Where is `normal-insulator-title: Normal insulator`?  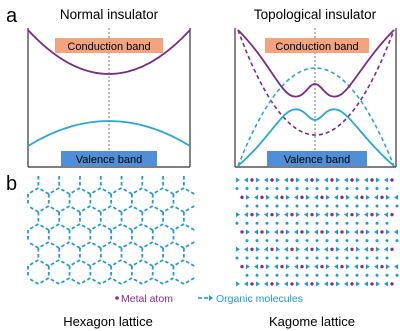 normal-insulator-title: Normal insulator is located at coordinates (109, 14).